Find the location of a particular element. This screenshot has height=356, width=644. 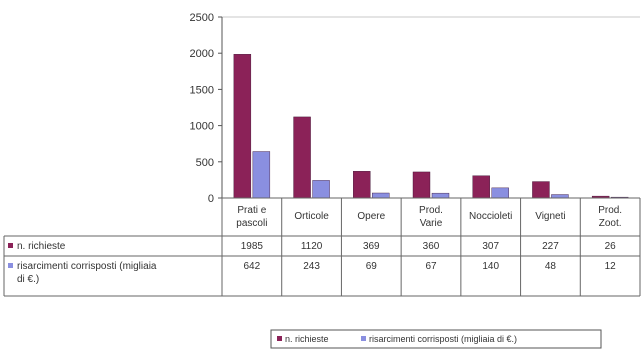

data-value: 307 is located at coordinates (490, 246).